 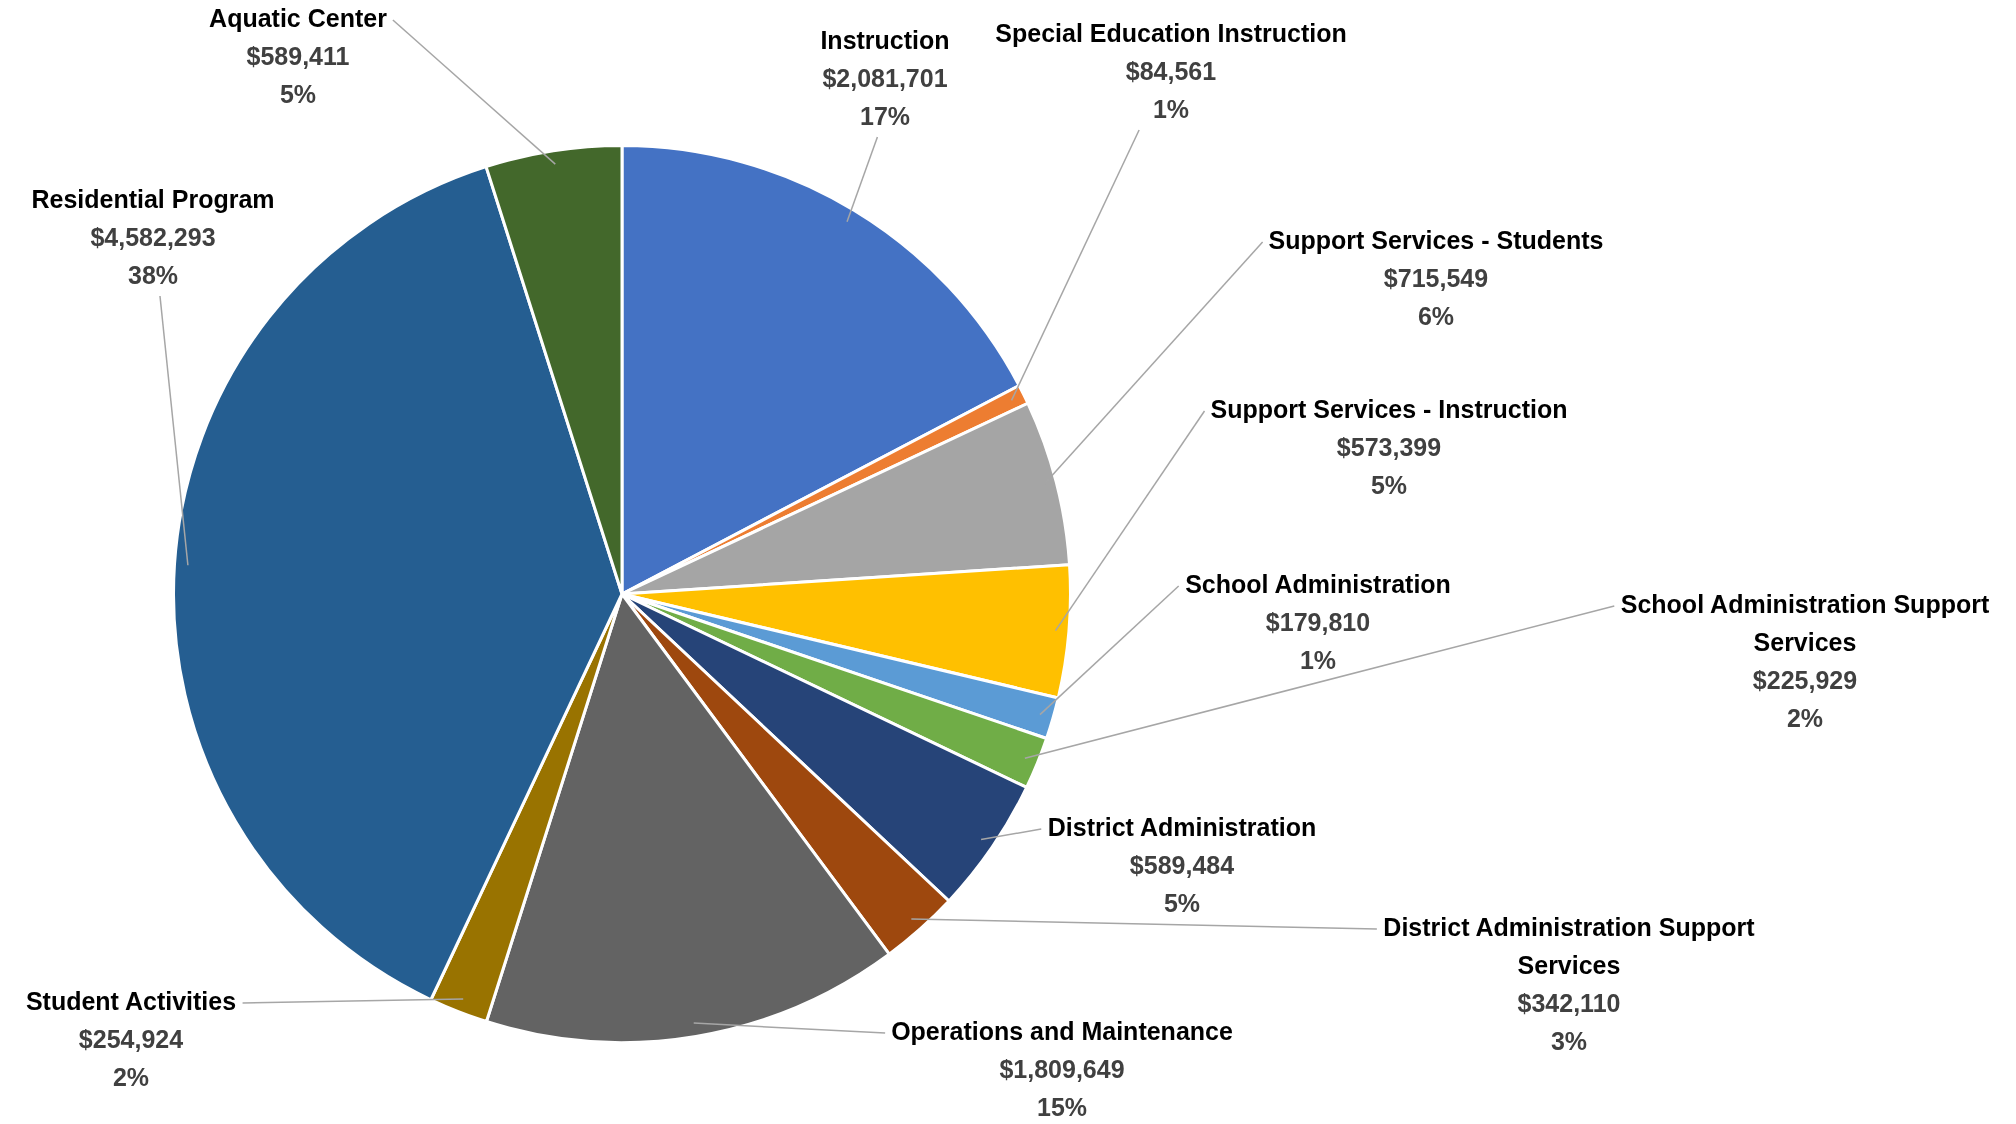 What do you see at coordinates (1182, 826) in the screenshot?
I see `slice-label: District Administration` at bounding box center [1182, 826].